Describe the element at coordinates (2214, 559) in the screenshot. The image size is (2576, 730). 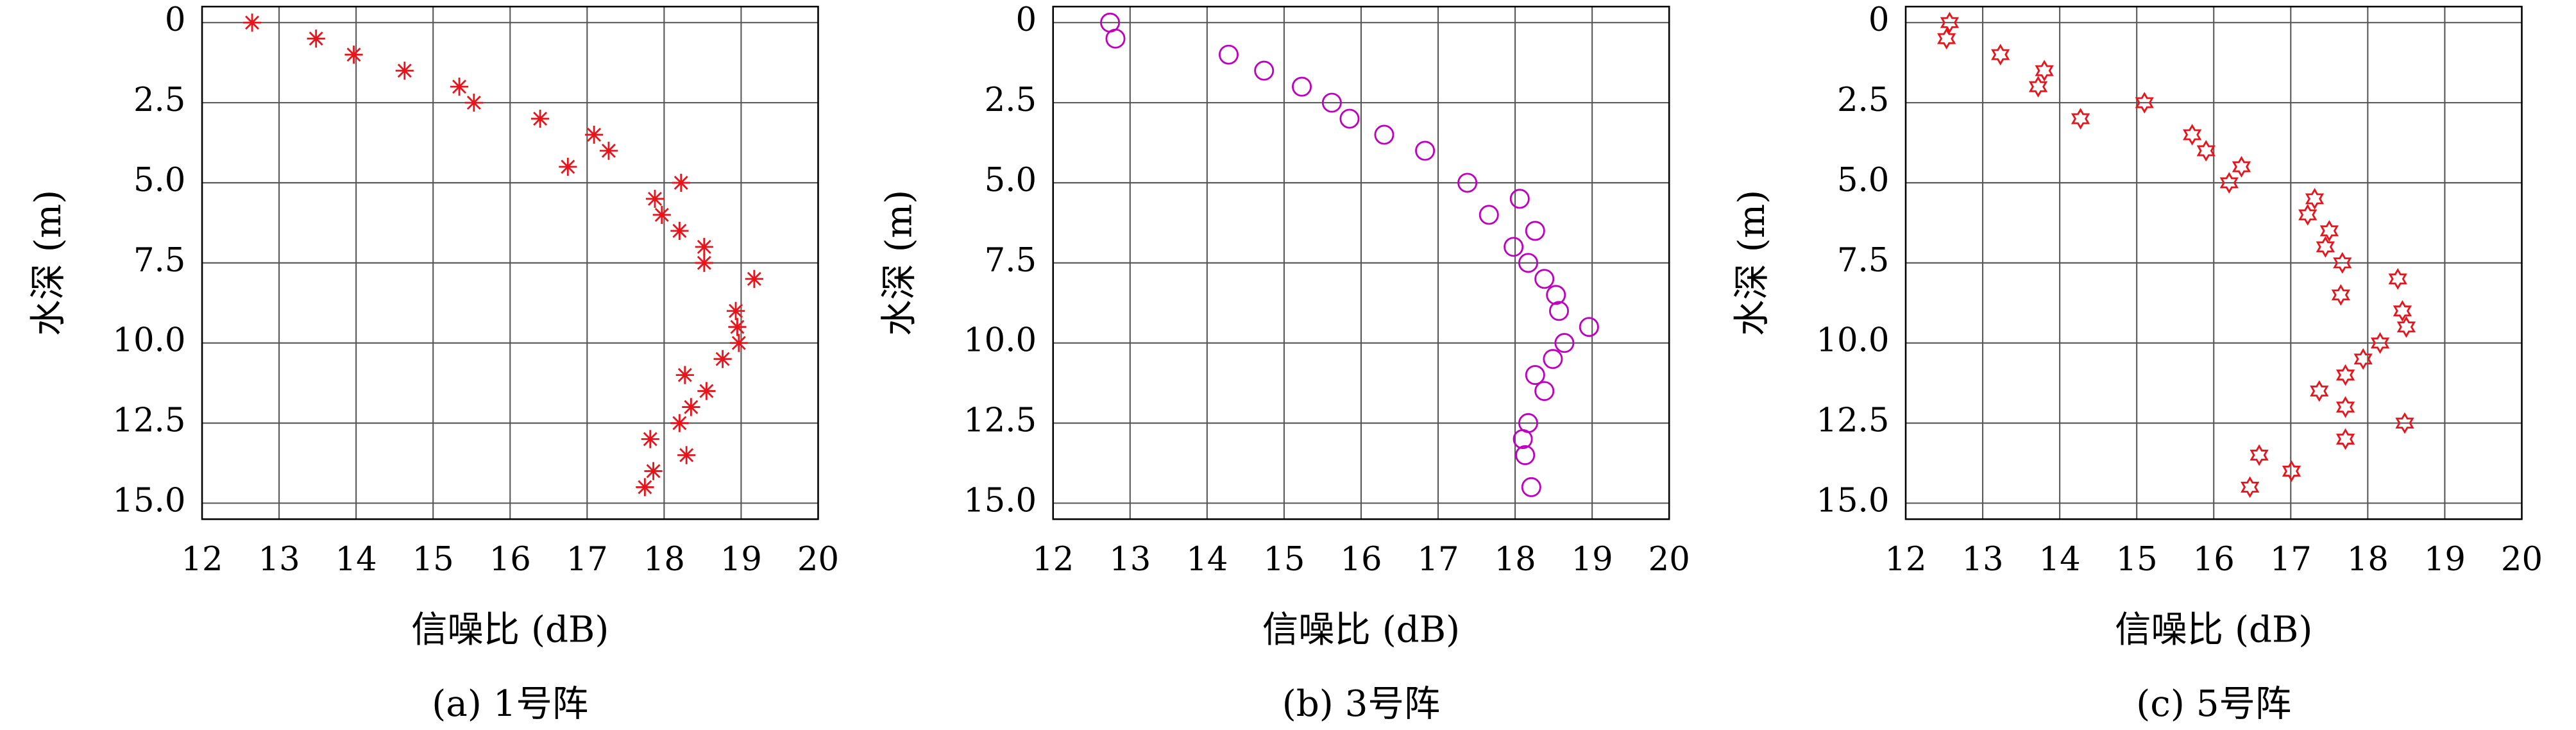
I see `x-tick-label: 16` at that location.